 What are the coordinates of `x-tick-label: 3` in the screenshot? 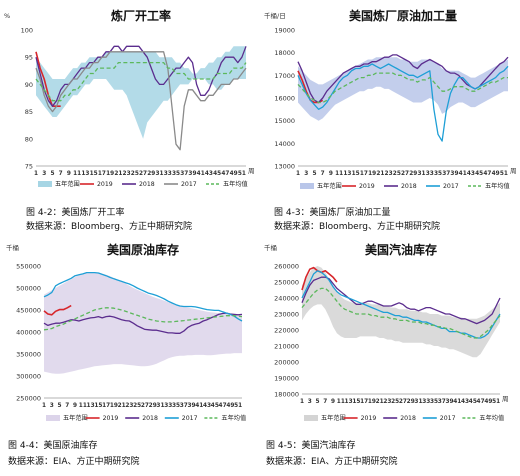 It's located at (310, 402).